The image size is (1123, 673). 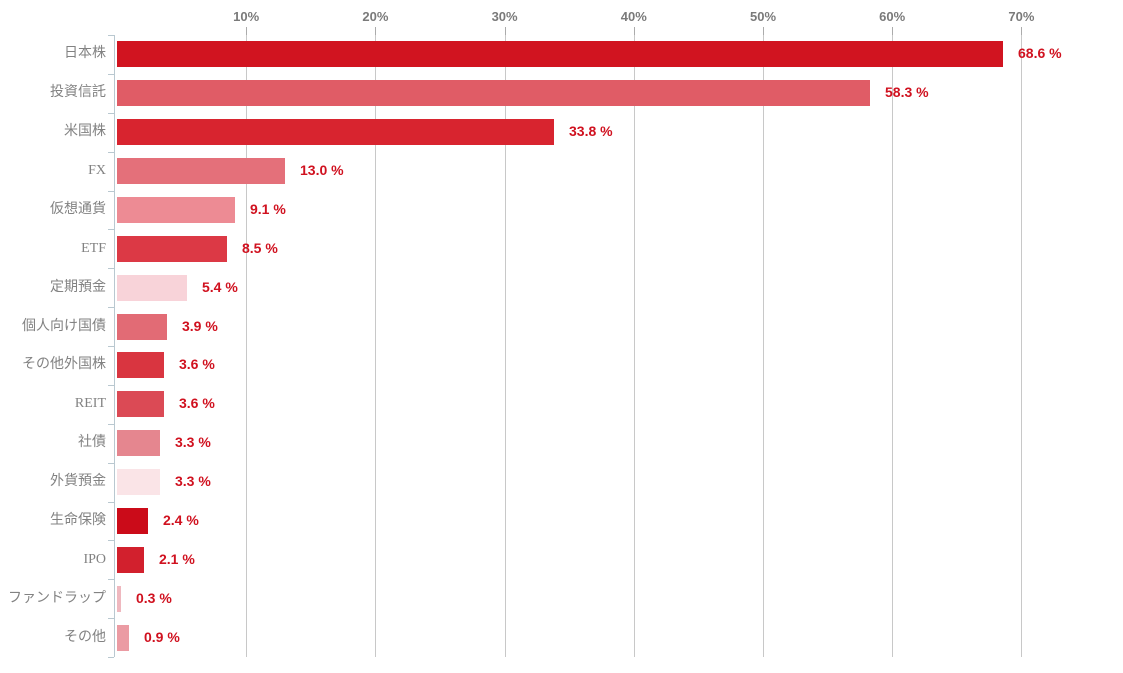 What do you see at coordinates (92, 442) in the screenshot?
I see `category-label: 社債` at bounding box center [92, 442].